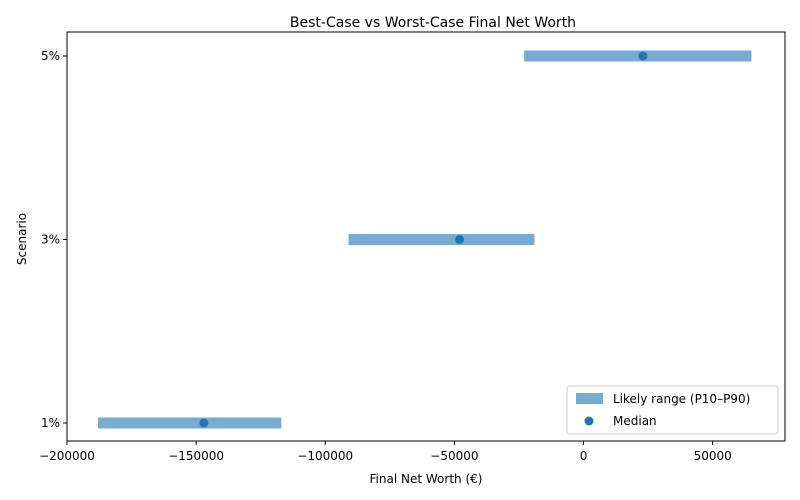 The image size is (800, 500). I want to click on y-axis-label: Scenario, so click(22, 239).